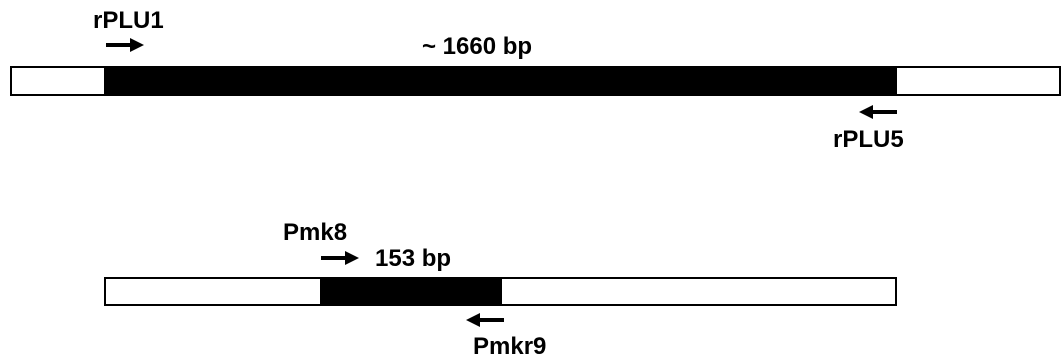  What do you see at coordinates (315, 232) in the screenshot?
I see `forward-primer-label: Pmk8` at bounding box center [315, 232].